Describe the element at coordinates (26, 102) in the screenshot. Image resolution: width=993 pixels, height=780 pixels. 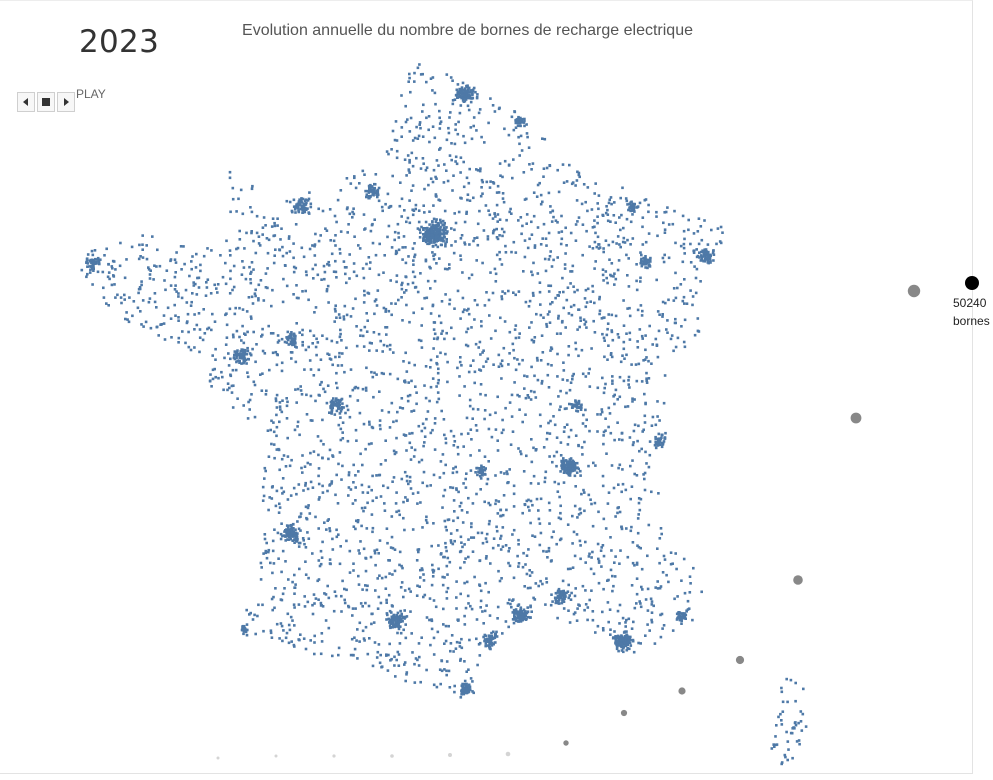
I see `back-button` at that location.